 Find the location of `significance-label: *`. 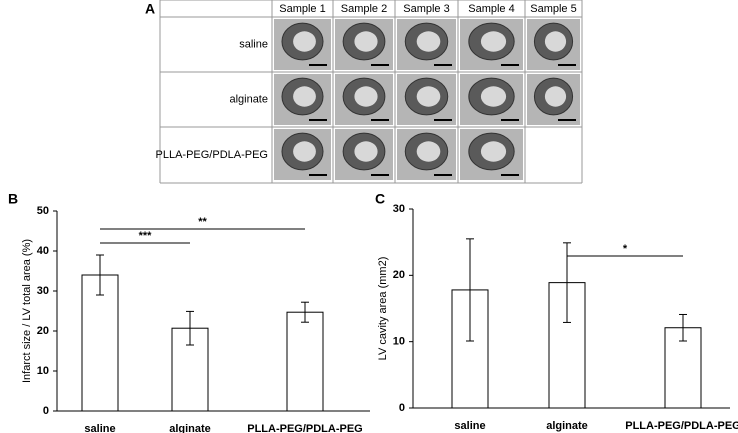

significance-label: * is located at coordinates (625, 249).